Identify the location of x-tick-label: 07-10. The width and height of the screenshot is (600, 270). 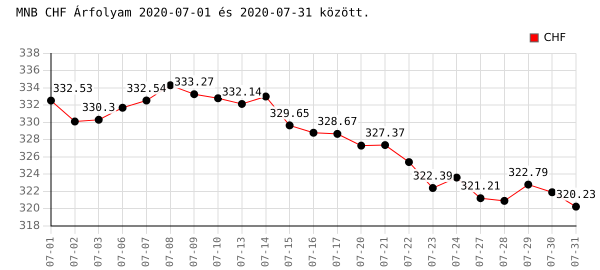
(218, 252).